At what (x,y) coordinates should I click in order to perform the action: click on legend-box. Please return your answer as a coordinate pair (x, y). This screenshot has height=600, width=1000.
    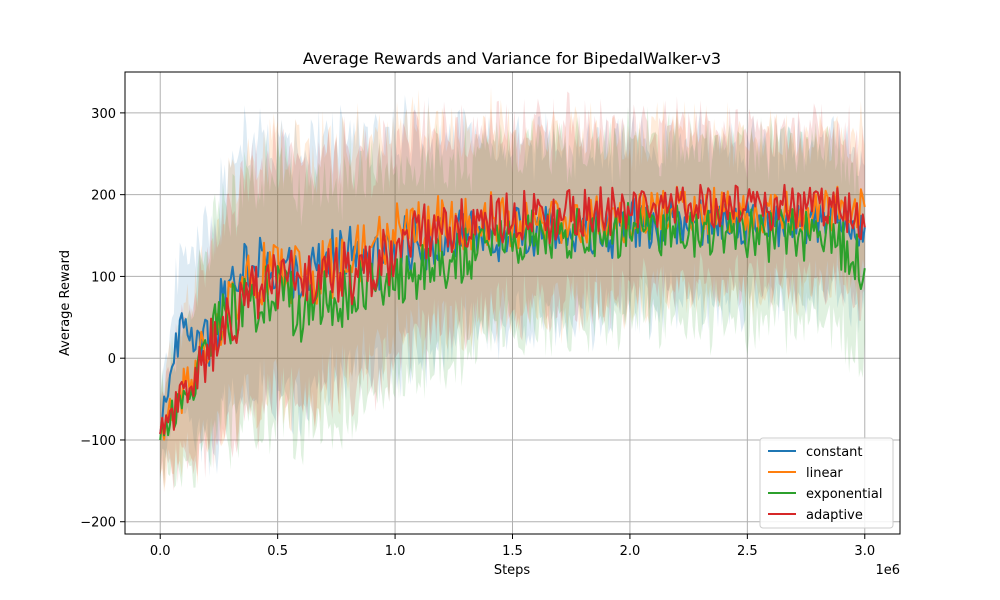
    Looking at the image, I should click on (826, 483).